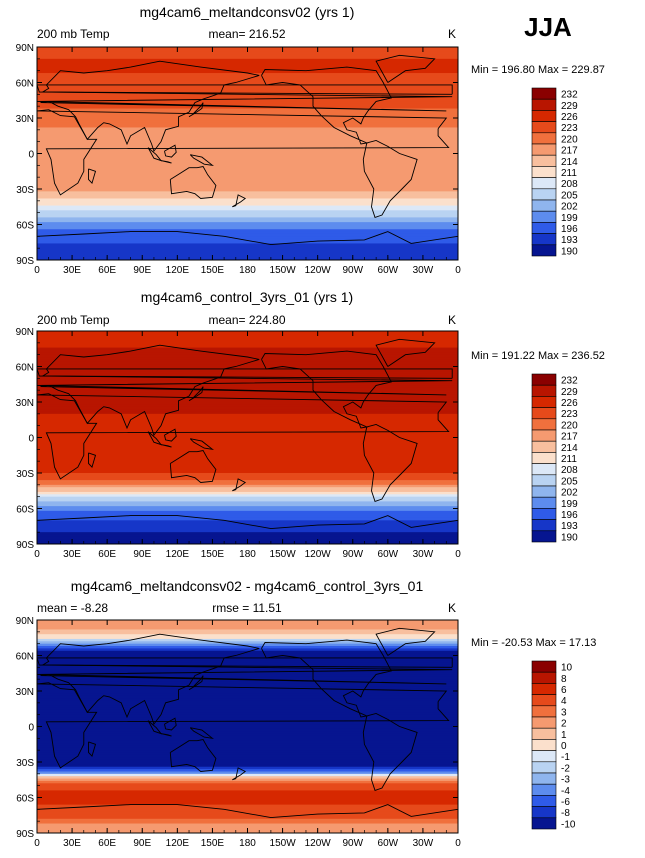  I want to click on panel-stat-label: mean= 224.80, so click(246, 320).